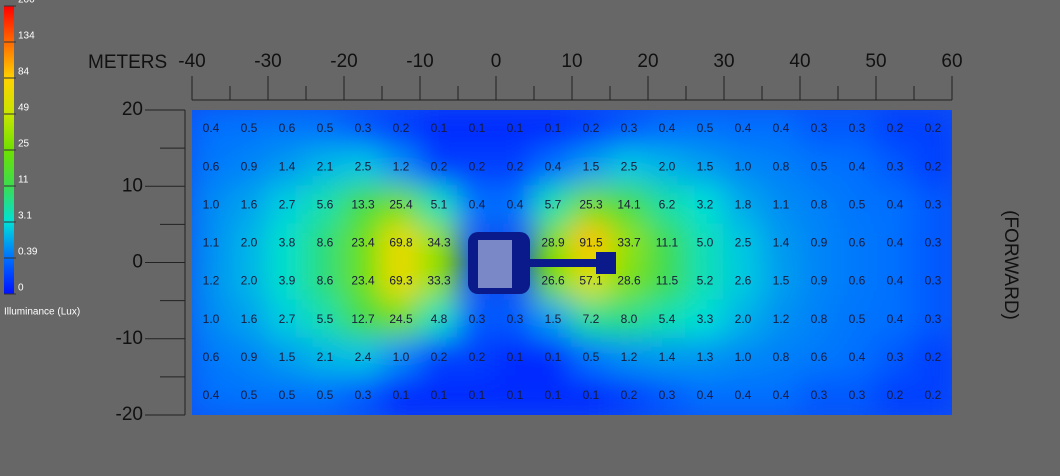  What do you see at coordinates (363, 243) in the screenshot?
I see `cell-label: 23.4` at bounding box center [363, 243].